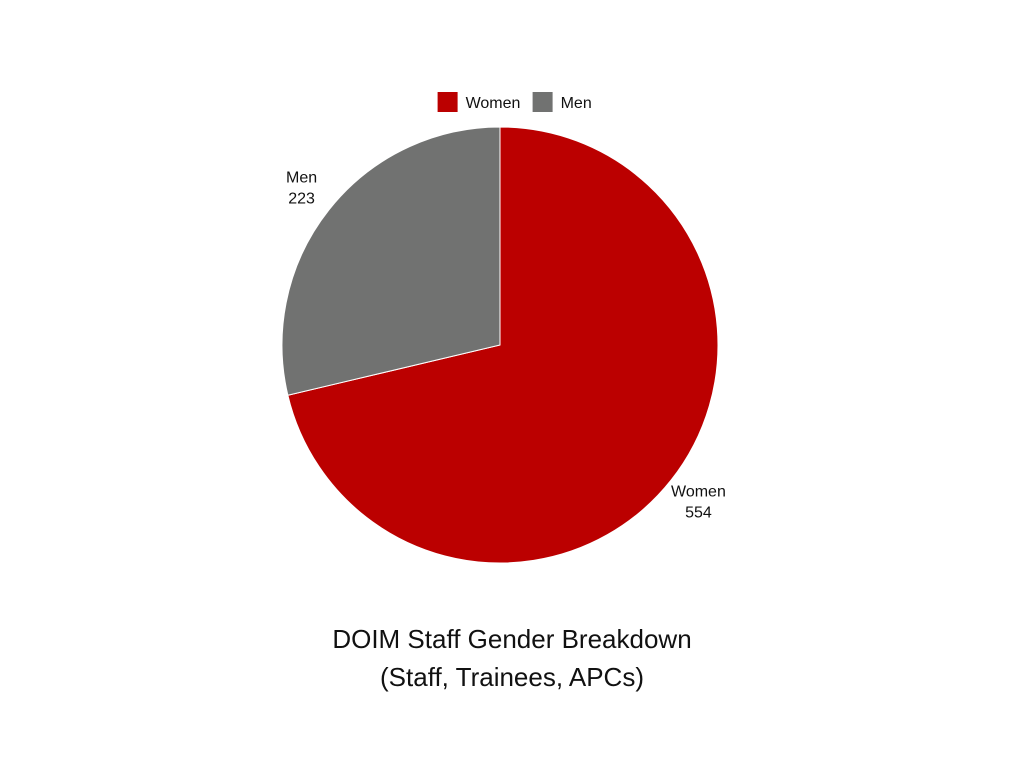 The height and width of the screenshot is (773, 1024). What do you see at coordinates (391, 261) in the screenshot?
I see `pie-slice-men` at bounding box center [391, 261].